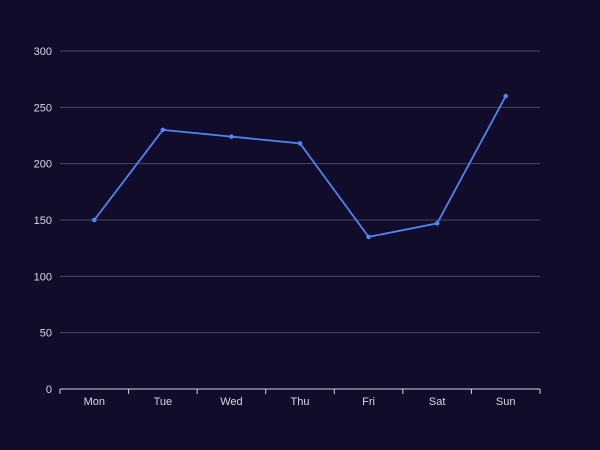  I want to click on x-tick-label: Mon, so click(94, 402).